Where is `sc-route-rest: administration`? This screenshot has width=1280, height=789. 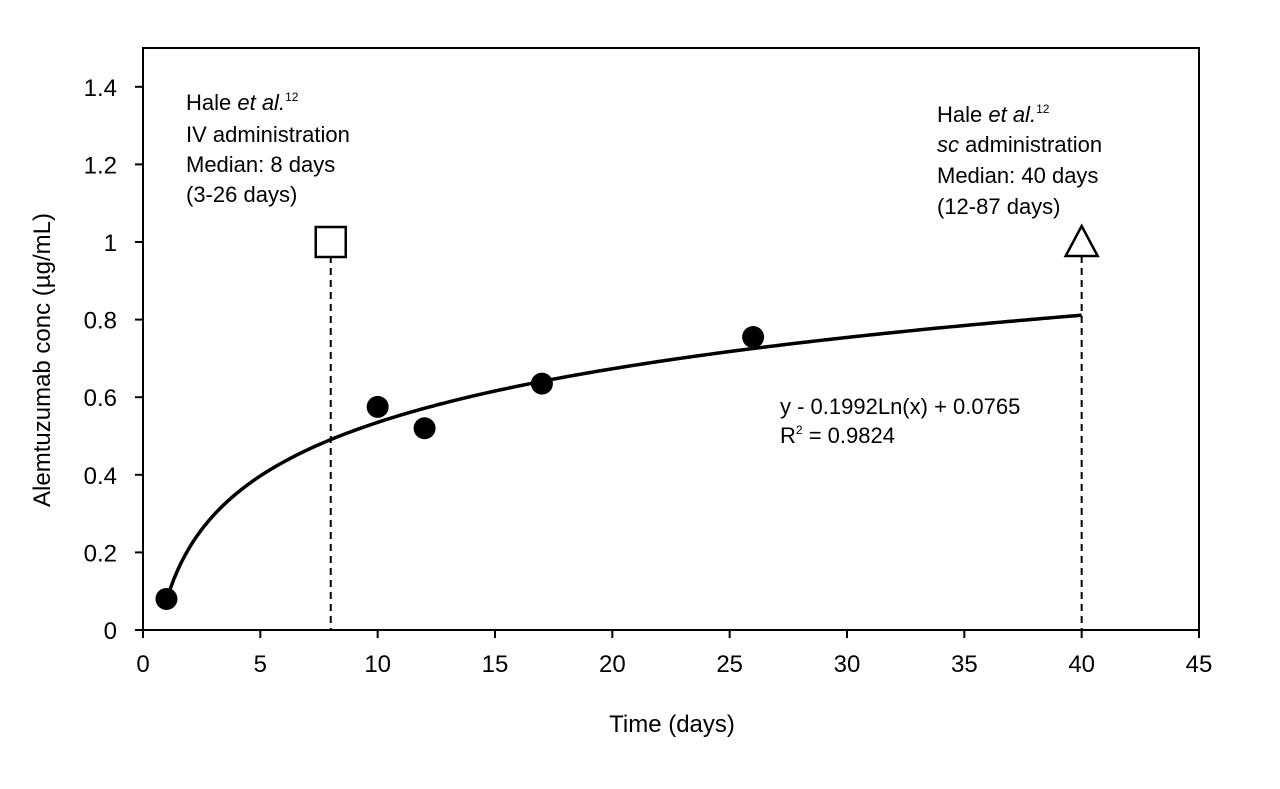 sc-route-rest: administration is located at coordinates (1030, 144).